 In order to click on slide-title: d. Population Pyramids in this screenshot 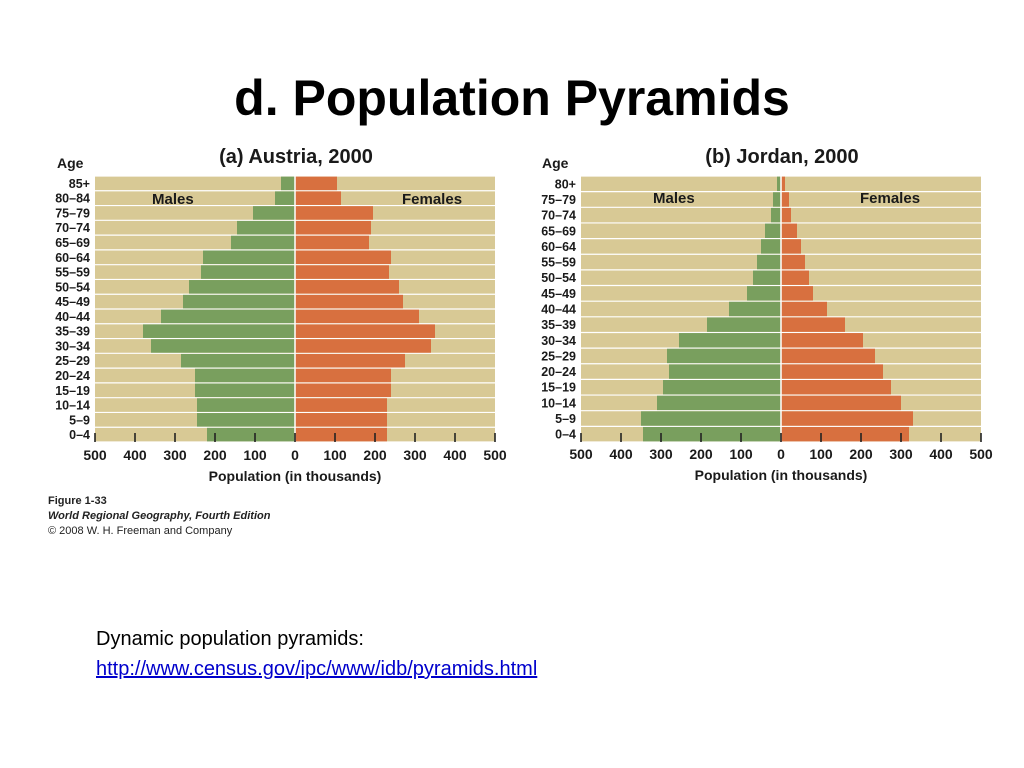, I will do `click(512, 98)`.